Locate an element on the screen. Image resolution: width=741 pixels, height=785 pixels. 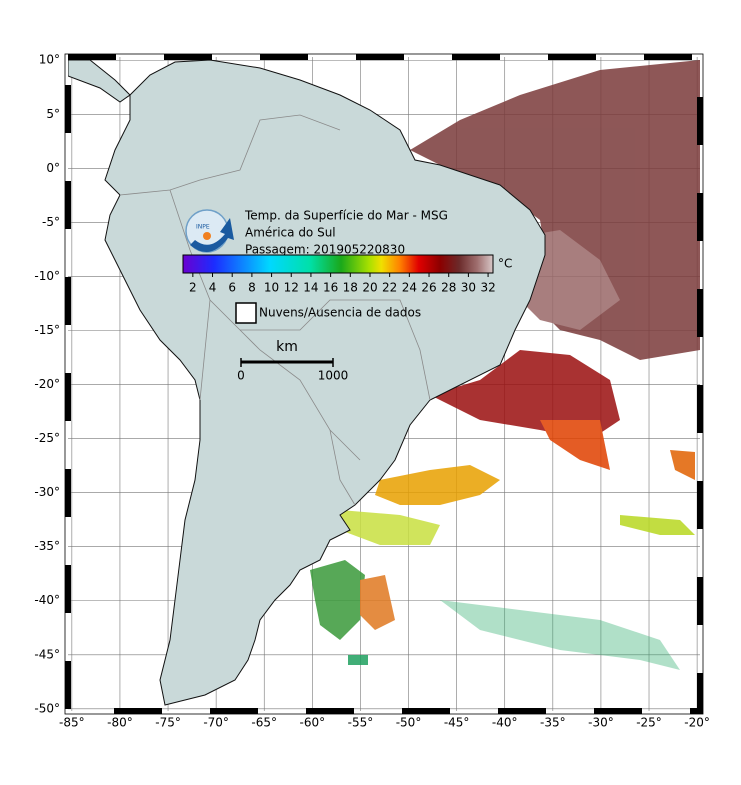
colorbar-tick-label: 10 is located at coordinates (271, 288).